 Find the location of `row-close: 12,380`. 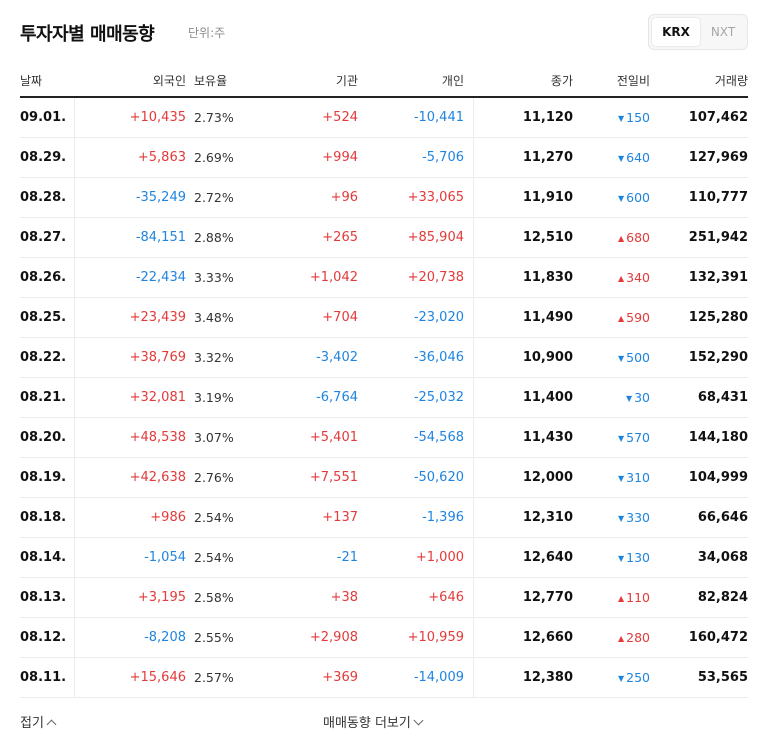

row-close: 12,380 is located at coordinates (547, 677).